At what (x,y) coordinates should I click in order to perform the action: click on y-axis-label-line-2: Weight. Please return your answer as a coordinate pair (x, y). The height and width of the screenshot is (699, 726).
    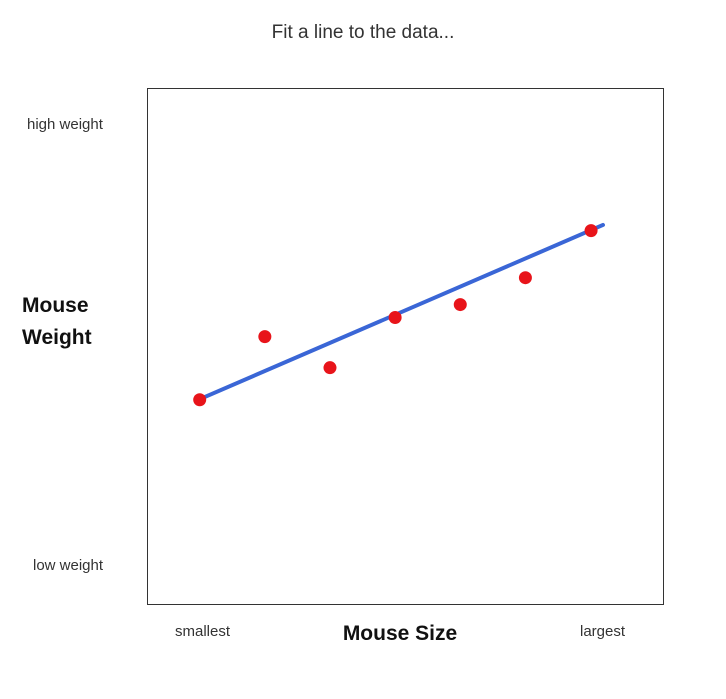
    Looking at the image, I should click on (57, 337).